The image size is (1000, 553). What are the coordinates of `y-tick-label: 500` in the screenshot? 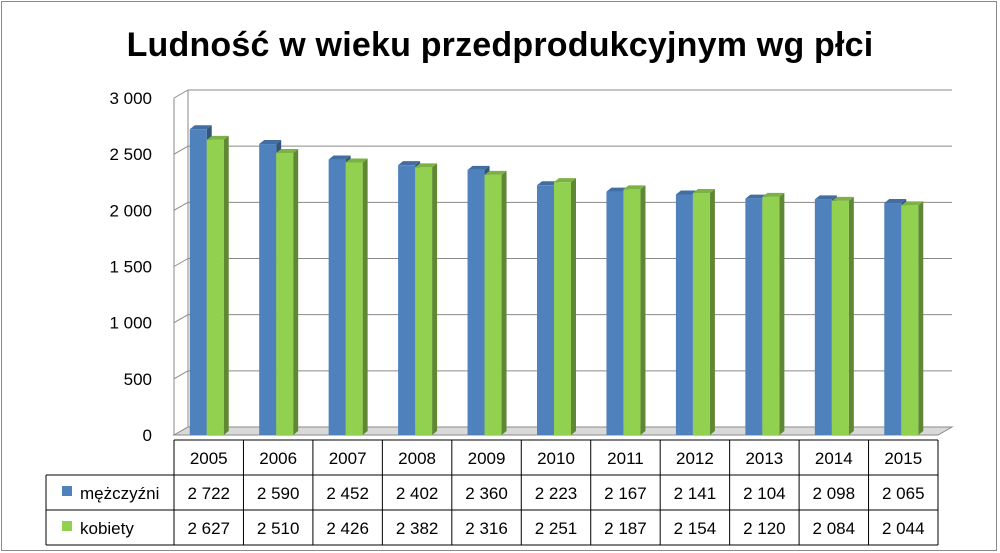 It's located at (138, 379).